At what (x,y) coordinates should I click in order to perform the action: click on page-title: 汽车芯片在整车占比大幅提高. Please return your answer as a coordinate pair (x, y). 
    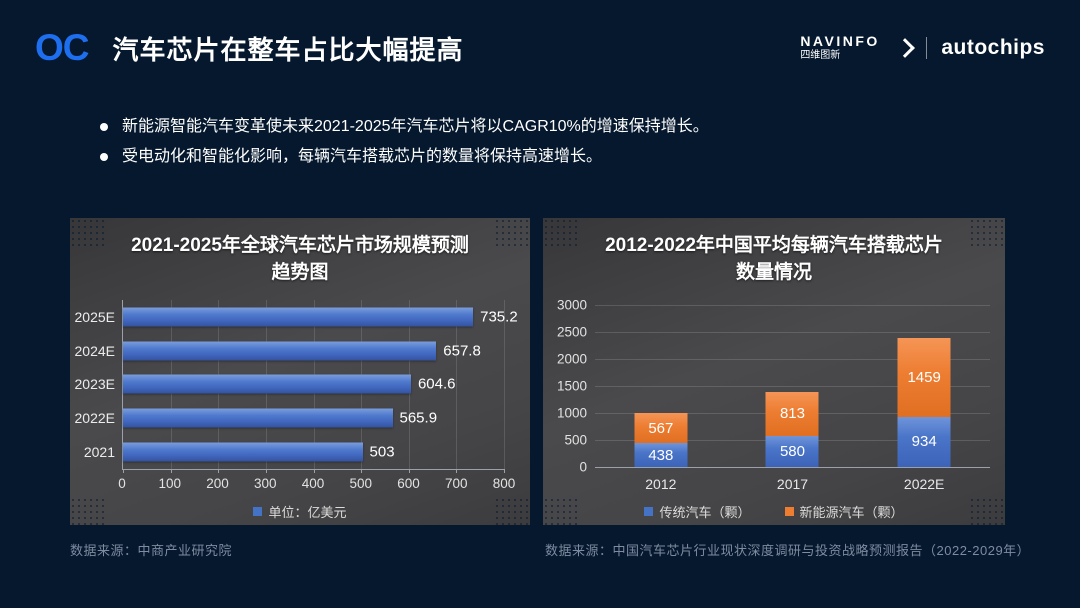
    Looking at the image, I should click on (288, 49).